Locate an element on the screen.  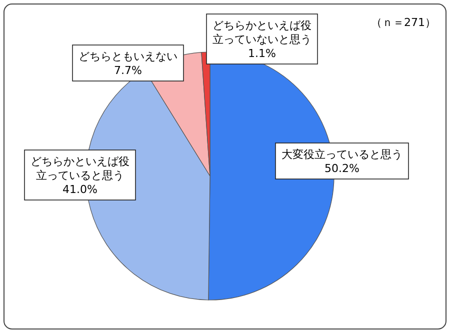
slice-label: どちらともいえない is located at coordinates (128, 56).